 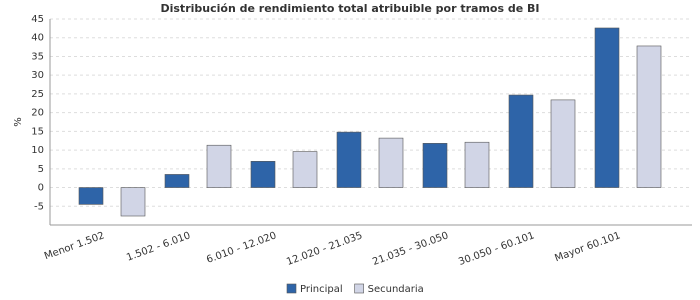 What do you see at coordinates (410, 249) in the screenshot?
I see `x-tick-label: 21.035 - 30.050` at bounding box center [410, 249].